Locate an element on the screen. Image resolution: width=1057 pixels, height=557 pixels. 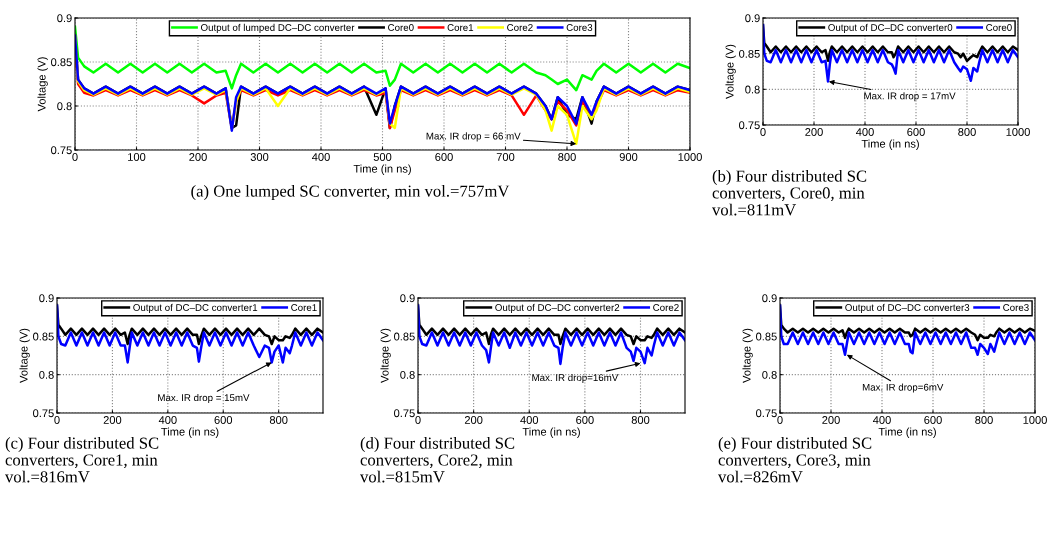
legend-label: Output of DC–DC converter0 is located at coordinates (890, 28).